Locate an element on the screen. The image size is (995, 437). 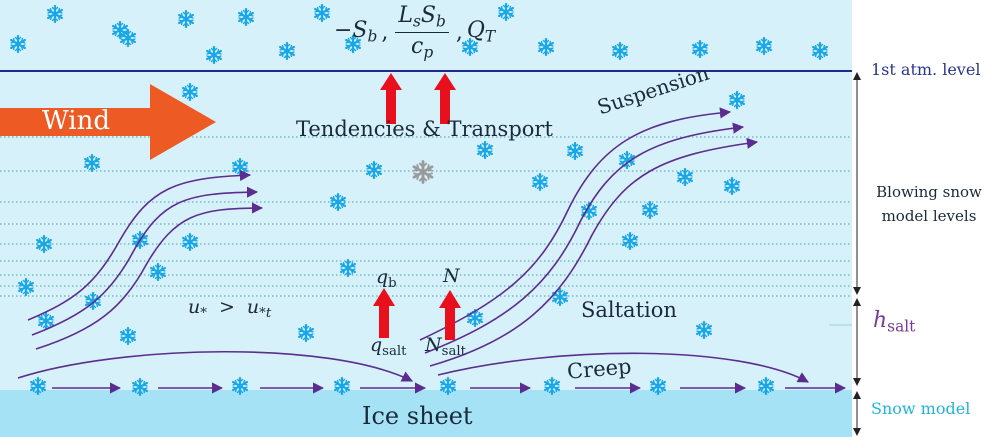
ice-sheet-region is located at coordinates (426, 413).